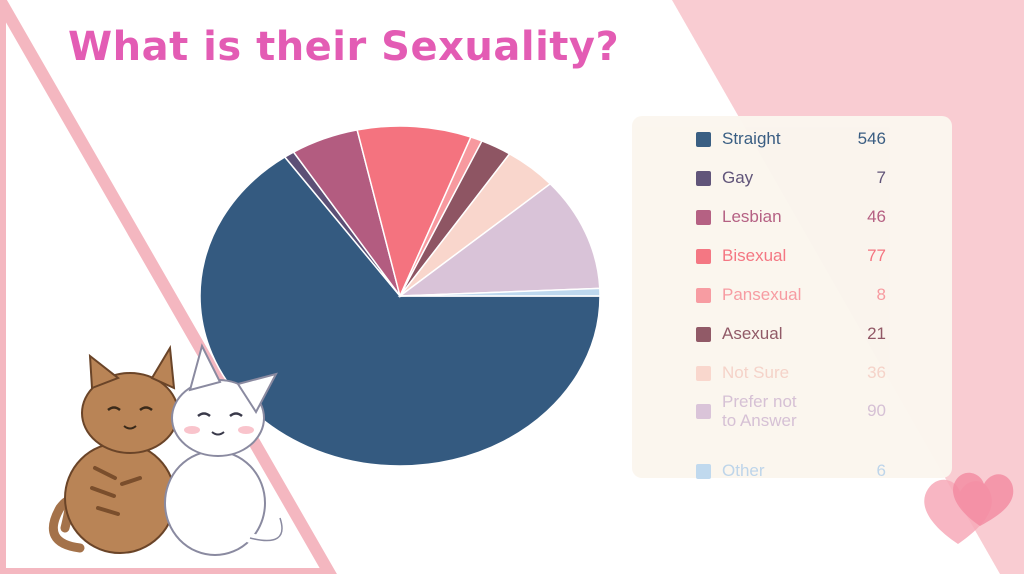 The height and width of the screenshot is (574, 1024). What do you see at coordinates (751, 138) in the screenshot?
I see `legend-label: Straight` at bounding box center [751, 138].